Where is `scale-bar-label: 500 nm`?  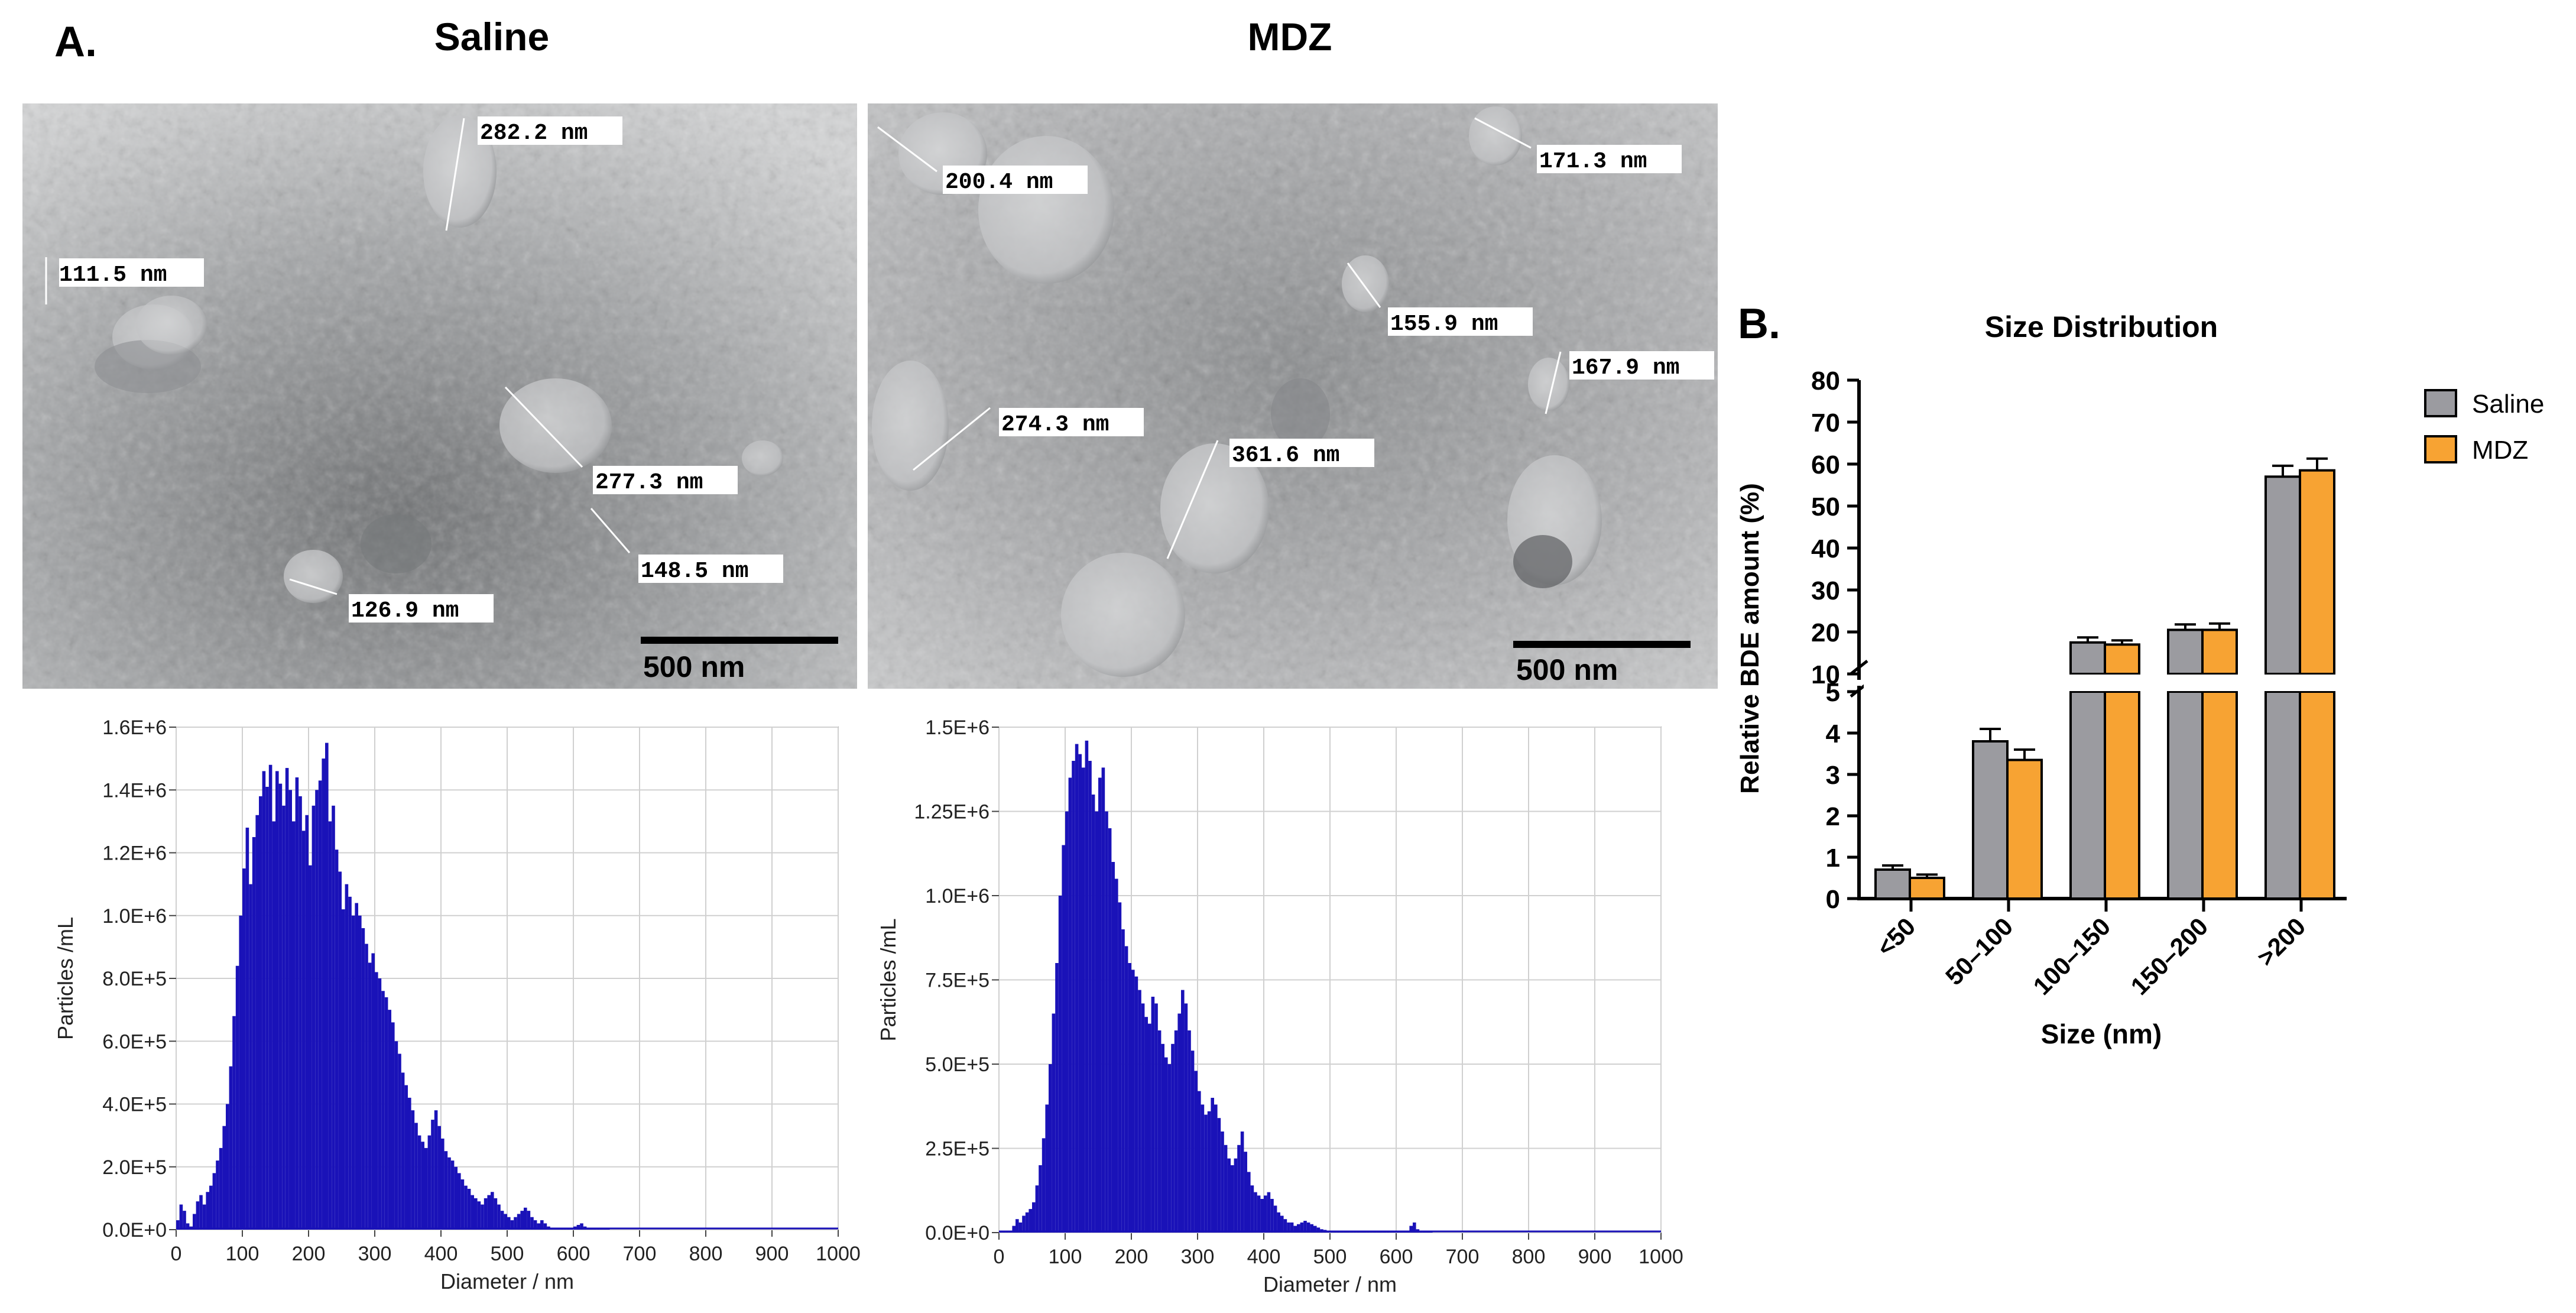
scale-bar-label: 500 nm is located at coordinates (1567, 669).